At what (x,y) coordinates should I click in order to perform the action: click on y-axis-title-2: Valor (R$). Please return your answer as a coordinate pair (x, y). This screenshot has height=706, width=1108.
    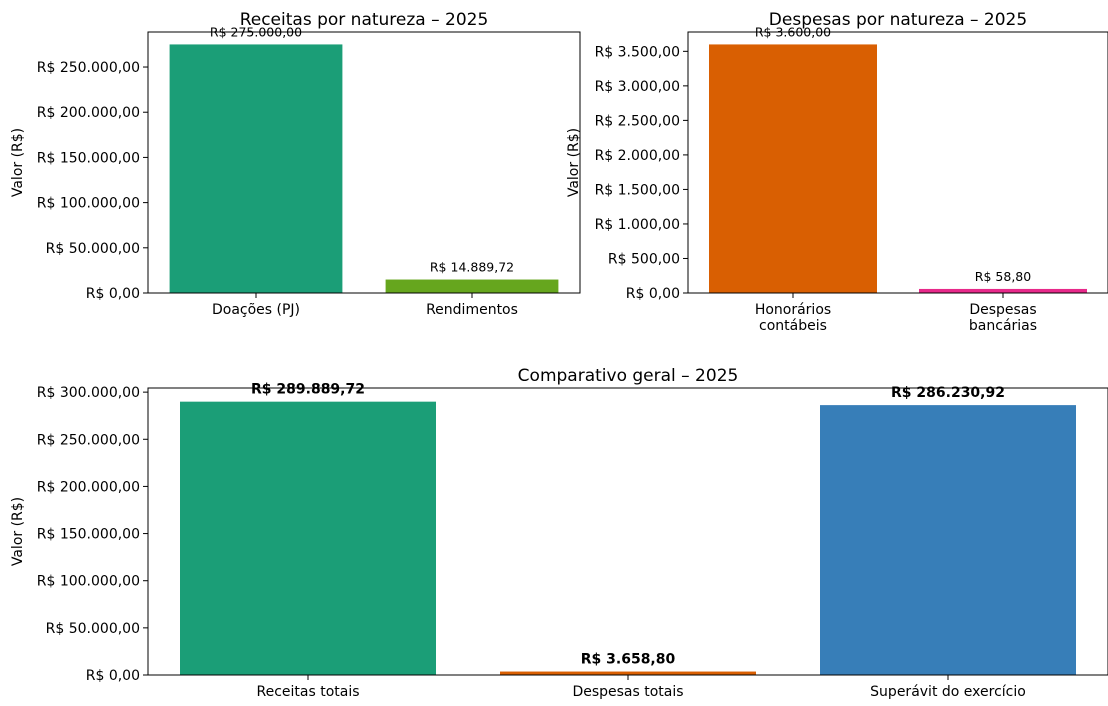
    Looking at the image, I should click on (574, 162).